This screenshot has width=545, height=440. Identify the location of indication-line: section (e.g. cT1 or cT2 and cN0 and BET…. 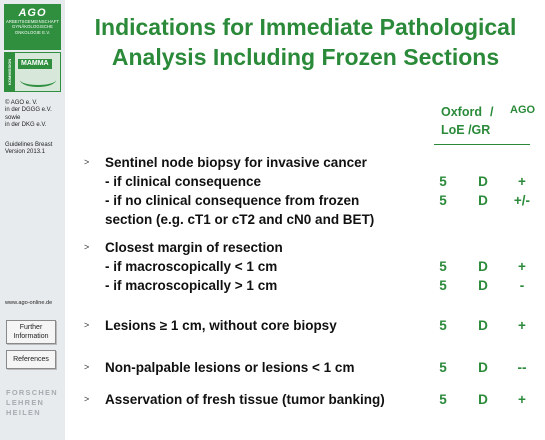
(240, 219).